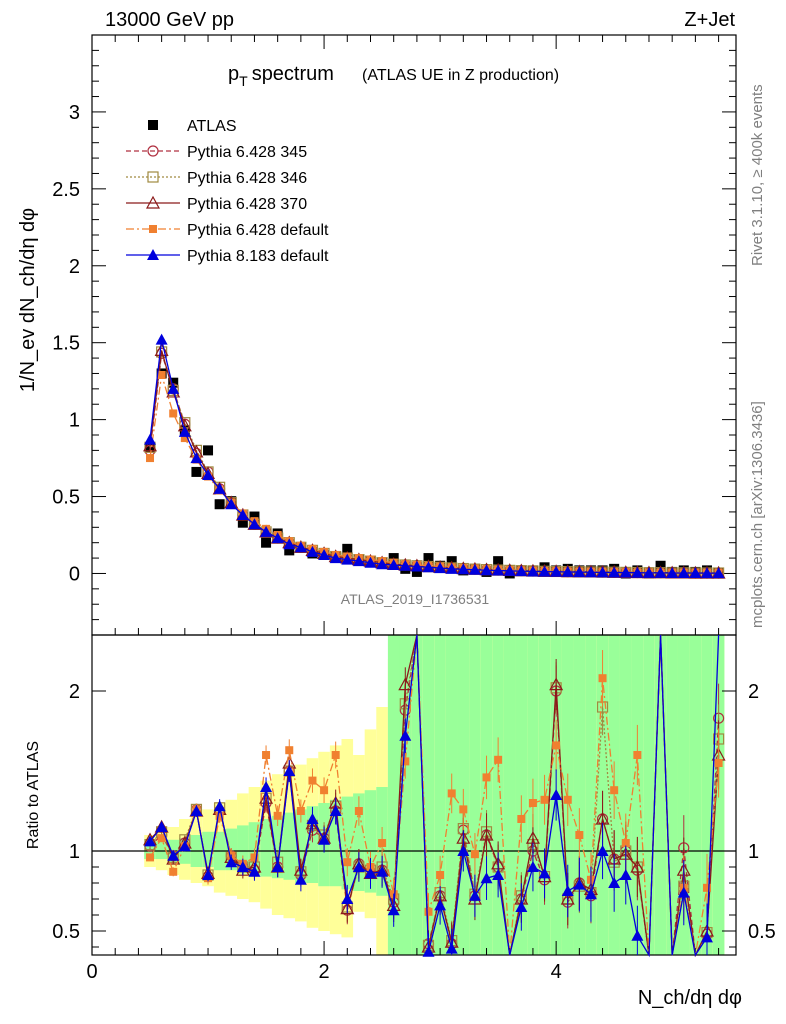 Image resolution: width=786 pixels, height=1024 pixels. What do you see at coordinates (753, 852) in the screenshot?
I see `ratio-y-tick-label-right: 1` at bounding box center [753, 852].